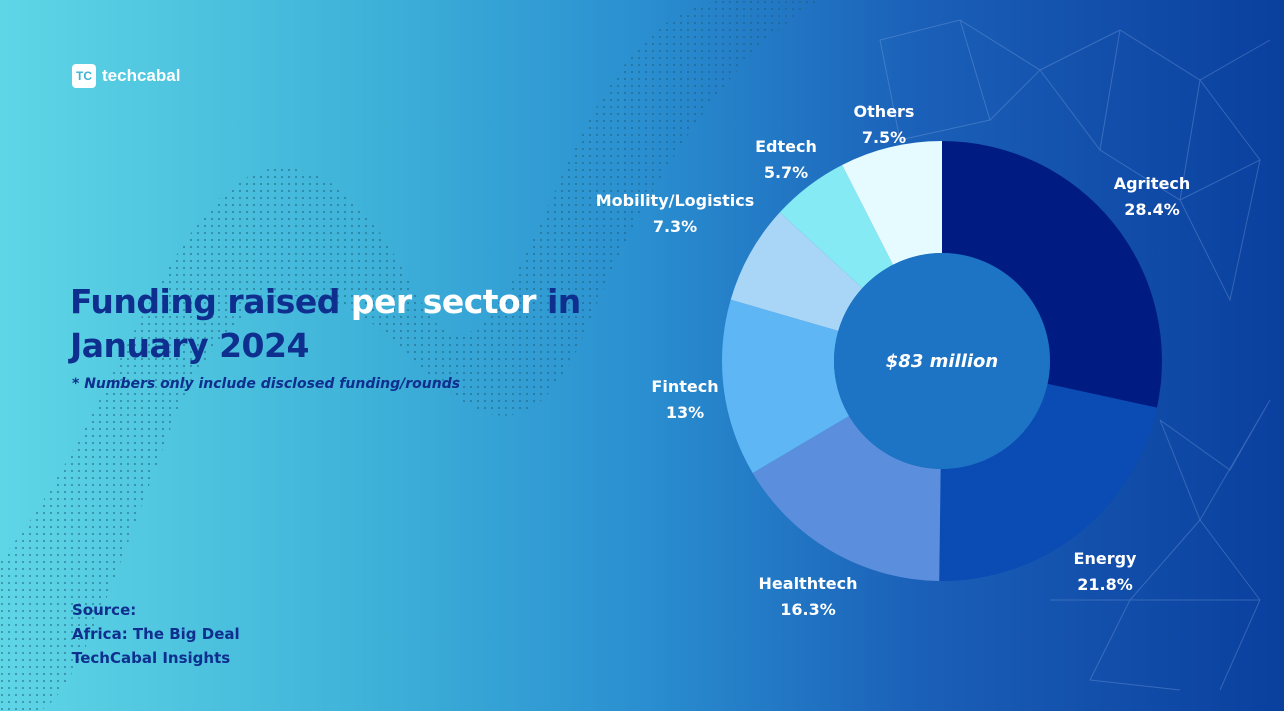  Describe the element at coordinates (1048, 482) in the screenshot. I see `slice-energy` at that location.